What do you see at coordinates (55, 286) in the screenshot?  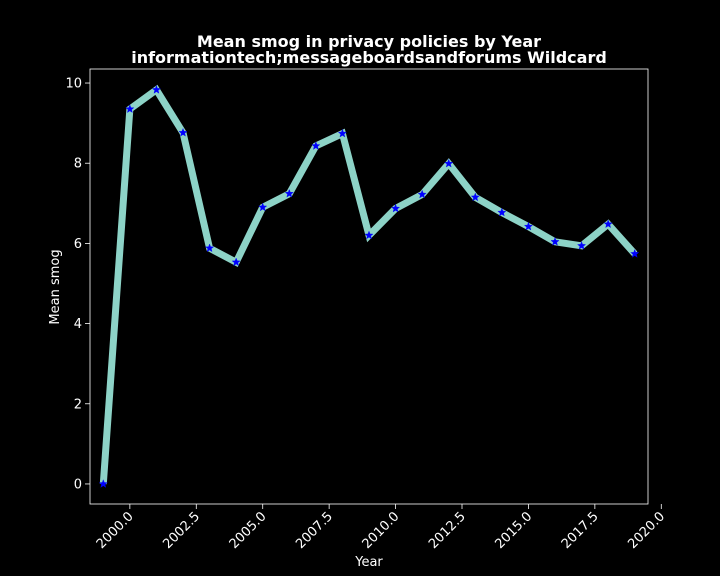 I see `y-axis-label: Mean smog` at bounding box center [55, 286].